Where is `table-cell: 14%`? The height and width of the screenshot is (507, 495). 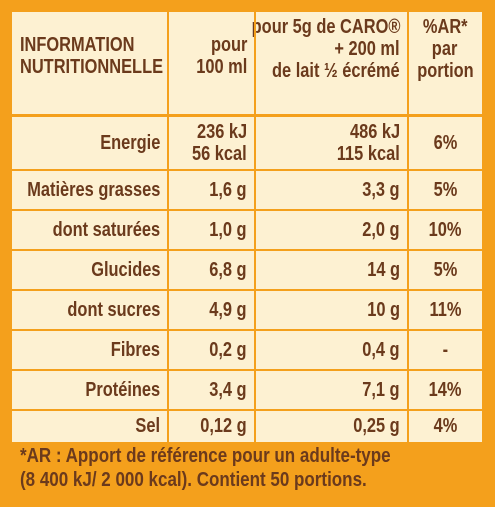
table-cell: 14% is located at coordinates (445, 390).